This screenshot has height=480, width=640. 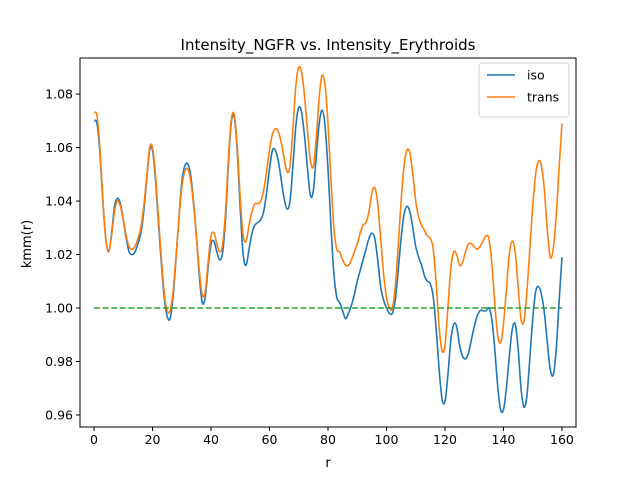 What do you see at coordinates (59, 414) in the screenshot?
I see `y-tick-label: 0.96` at bounding box center [59, 414].